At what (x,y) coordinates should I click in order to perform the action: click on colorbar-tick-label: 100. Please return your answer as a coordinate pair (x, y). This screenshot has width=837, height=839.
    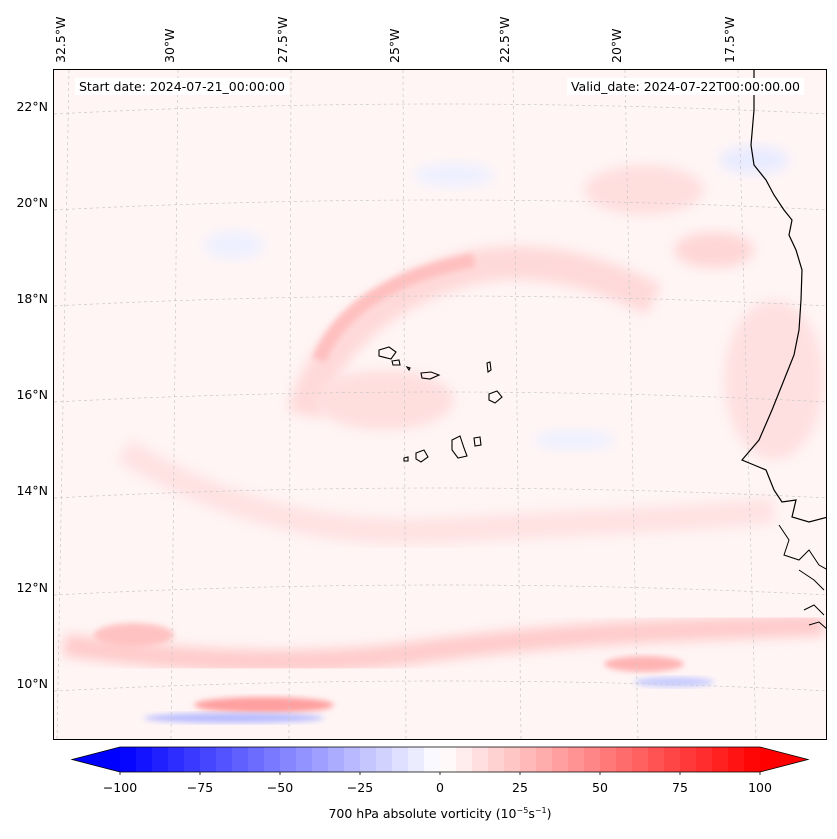
    Looking at the image, I should click on (760, 787).